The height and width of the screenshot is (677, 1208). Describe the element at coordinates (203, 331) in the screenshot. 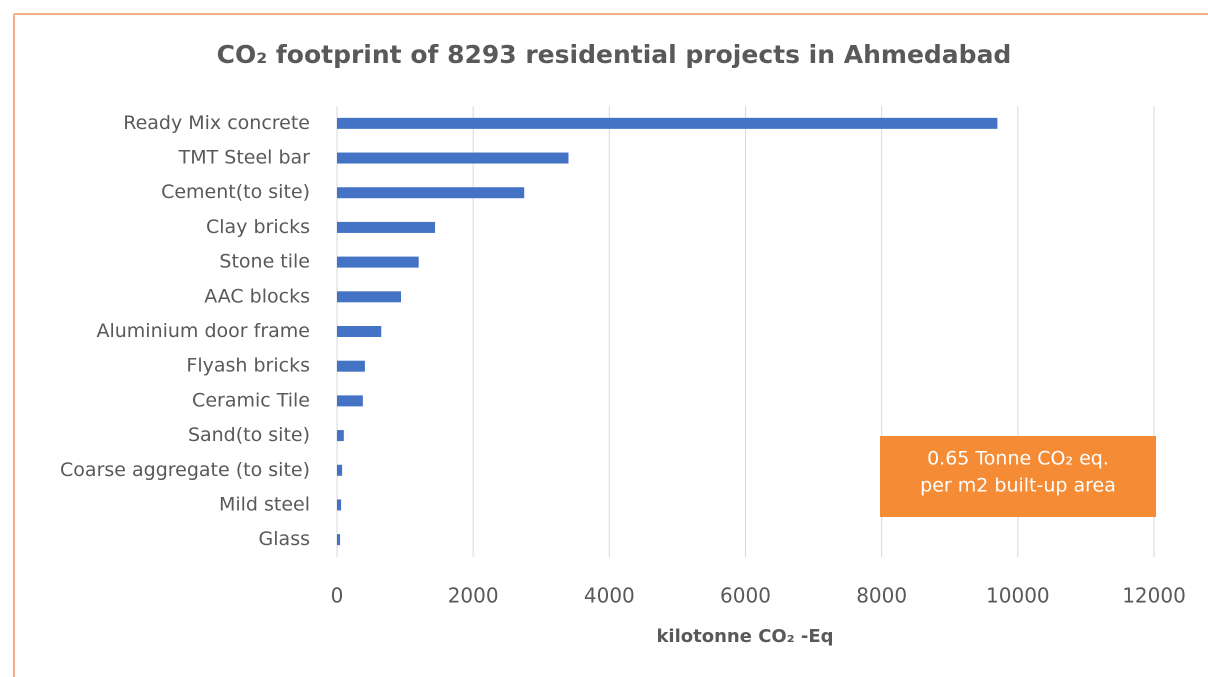

I see `y-tick-label: Aluminium door frame` at that location.